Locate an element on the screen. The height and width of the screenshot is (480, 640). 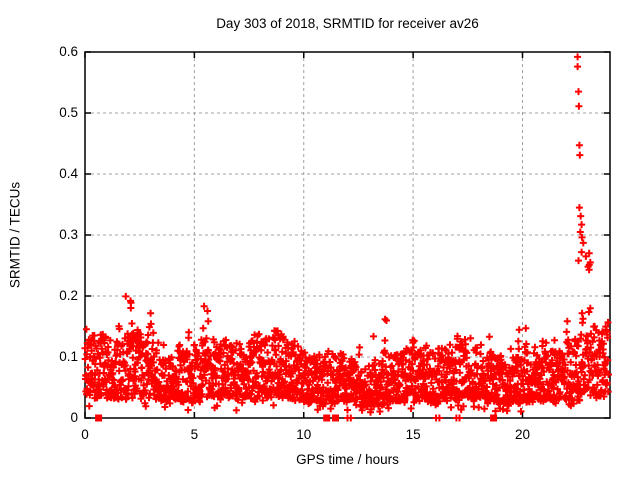
y-tick-label: 0.2 is located at coordinates (68, 295).